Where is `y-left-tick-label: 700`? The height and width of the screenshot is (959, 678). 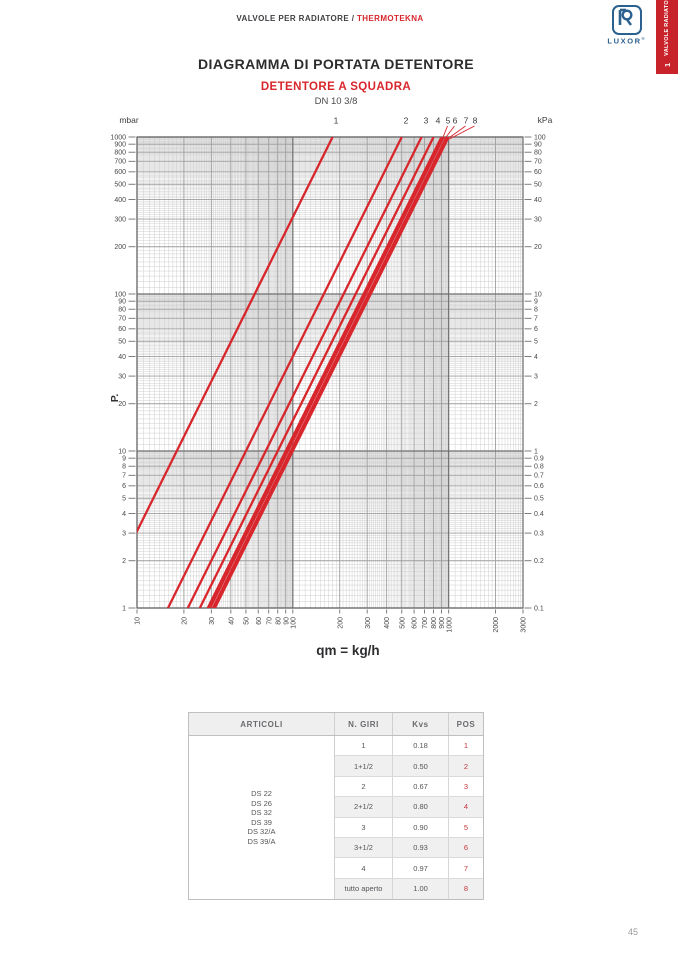
y-left-tick-label: 700 is located at coordinates (120, 162).